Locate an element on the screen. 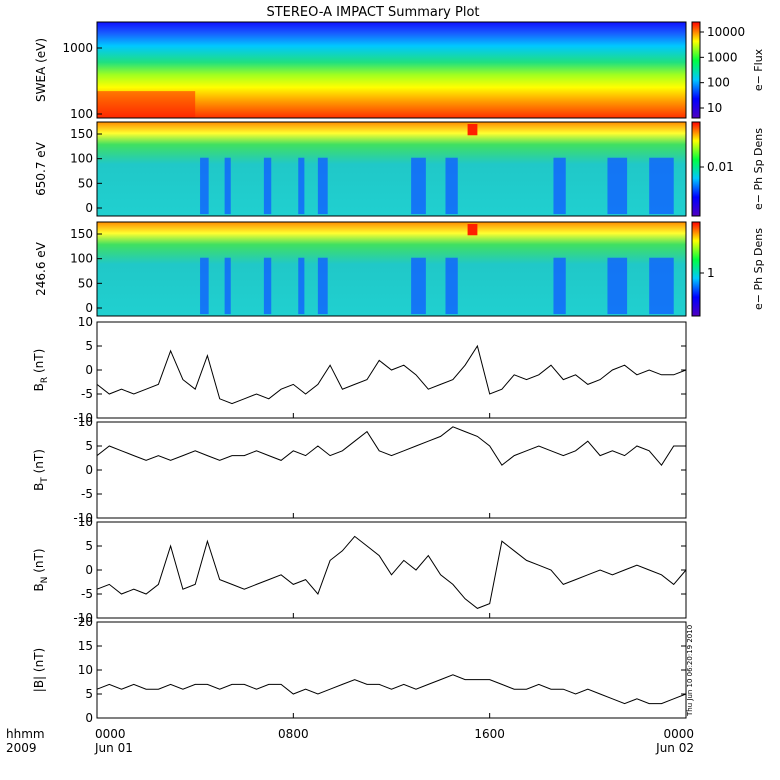 Image resolution: width=780 pixels, height=780 pixels. y-tick-label: 15 is located at coordinates (85, 646).